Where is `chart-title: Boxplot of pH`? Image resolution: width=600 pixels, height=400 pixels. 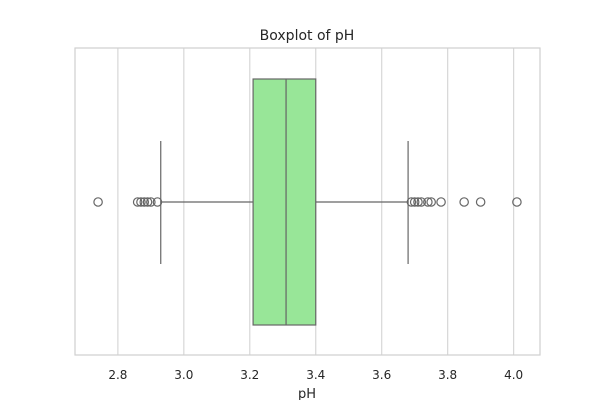
chart-title: Boxplot of pH is located at coordinates (307, 36).